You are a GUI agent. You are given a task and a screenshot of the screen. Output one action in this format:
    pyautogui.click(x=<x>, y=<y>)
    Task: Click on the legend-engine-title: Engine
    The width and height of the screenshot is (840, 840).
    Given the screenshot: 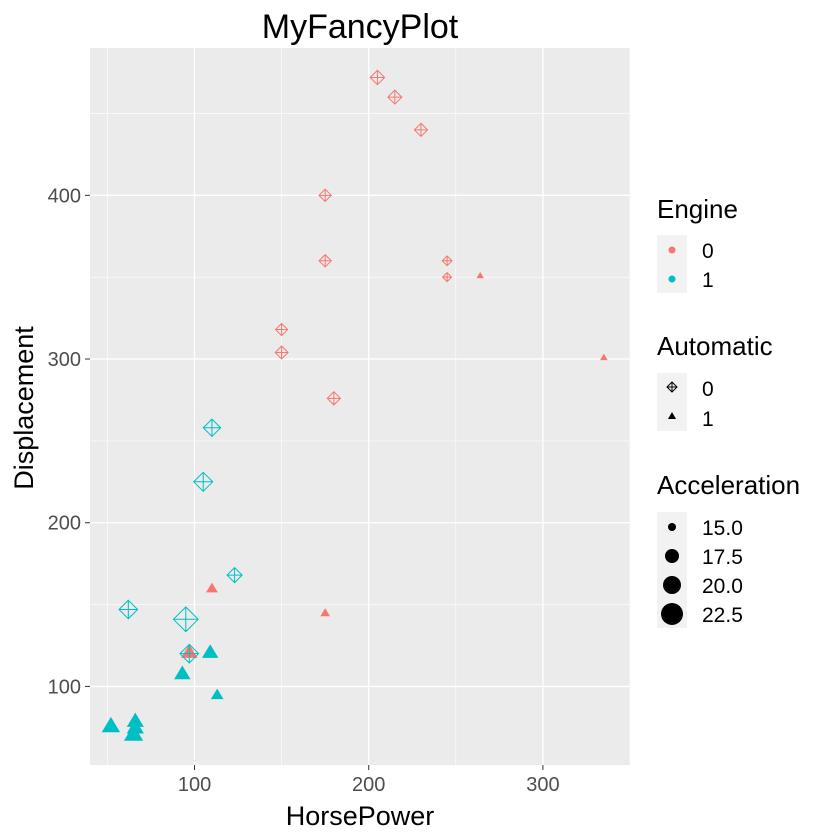 What is the action you would take?
    pyautogui.click(x=697, y=209)
    